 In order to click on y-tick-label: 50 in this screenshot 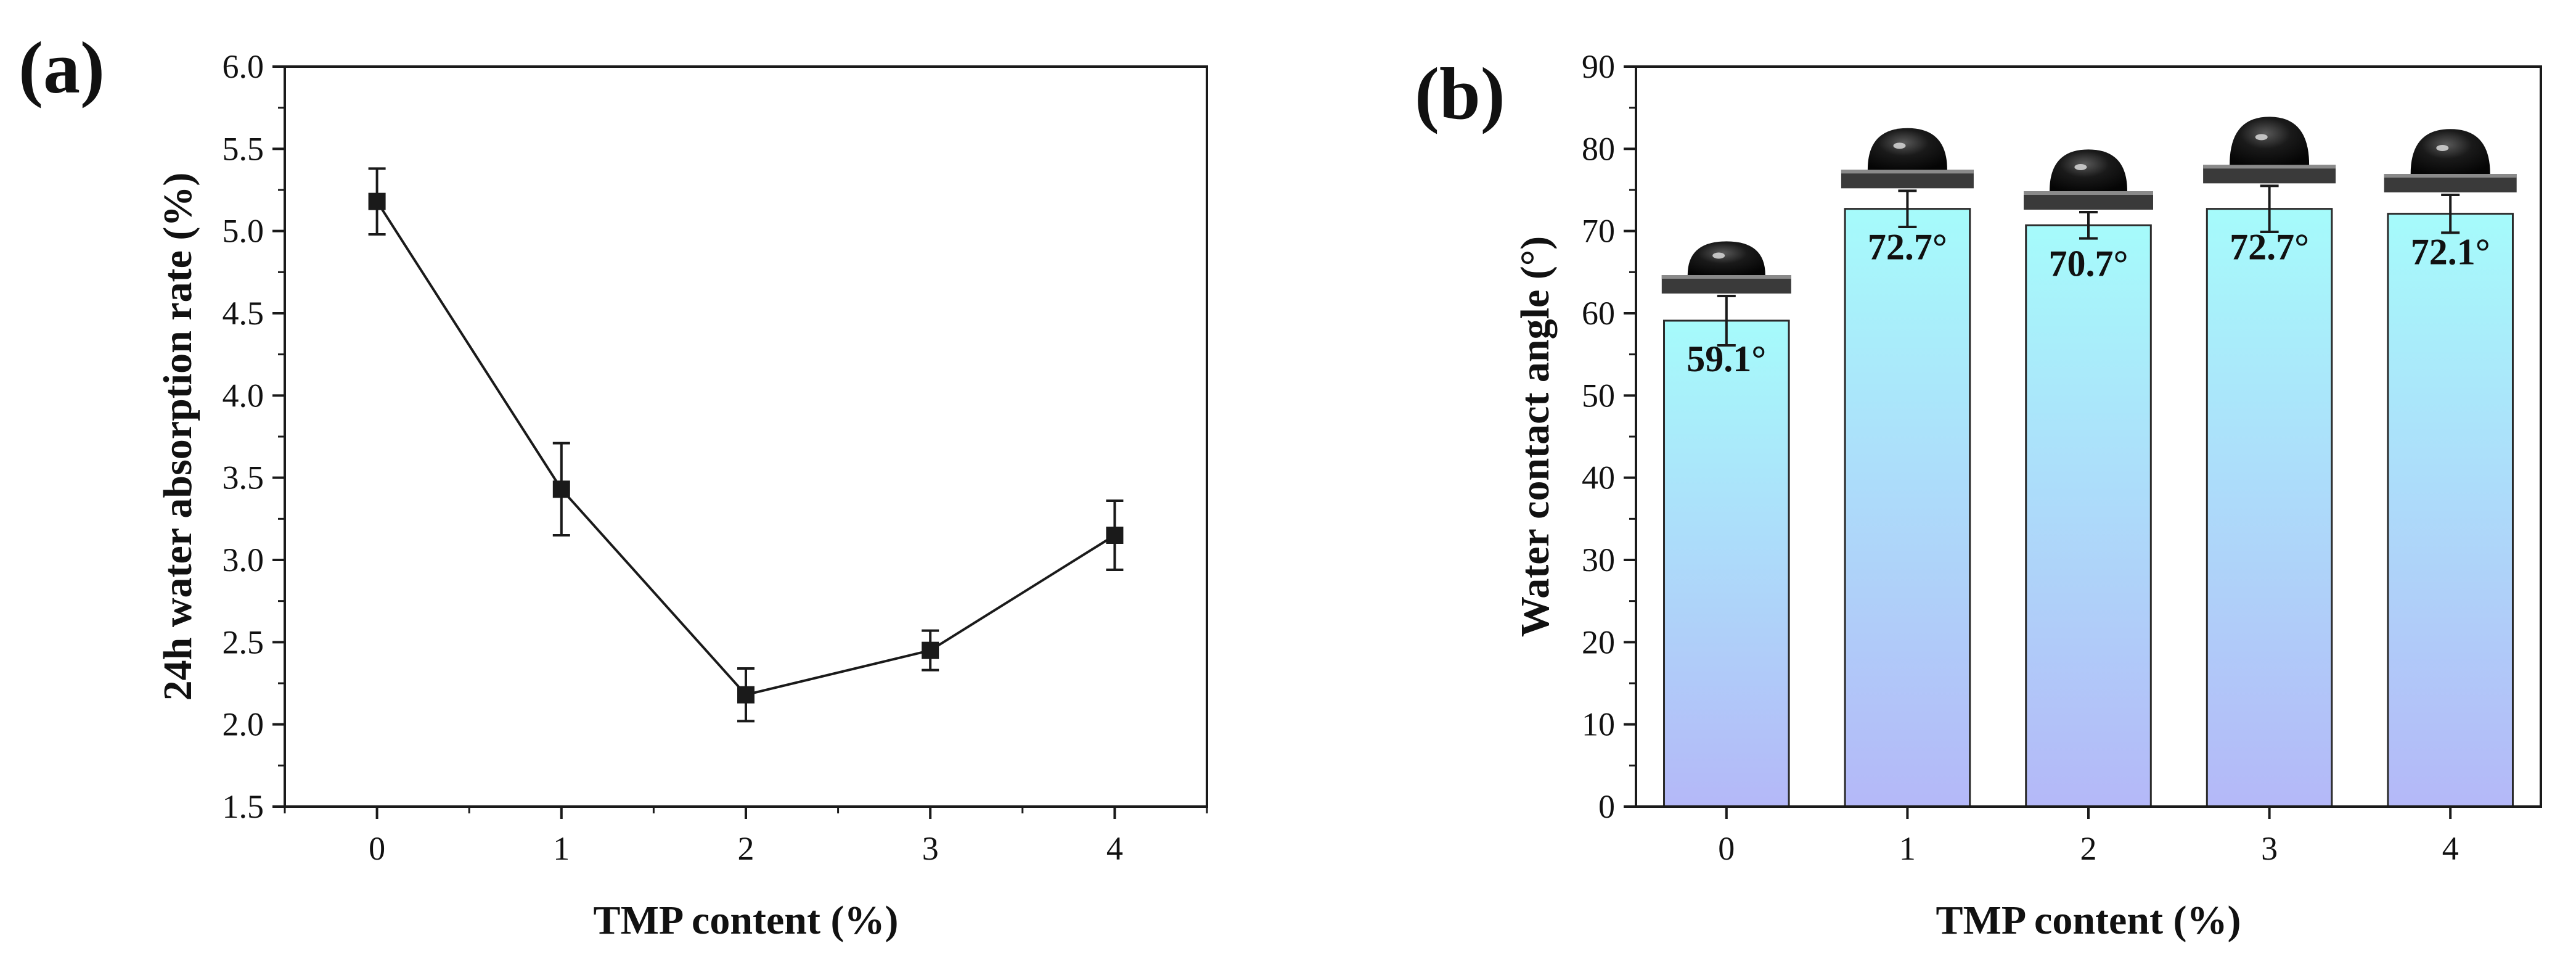, I will do `click(1598, 395)`.